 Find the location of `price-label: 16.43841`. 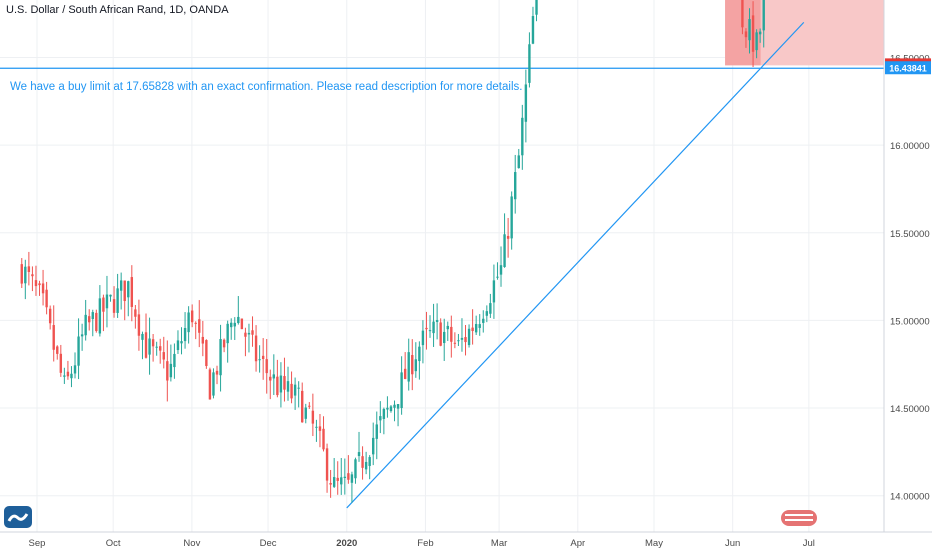

price-label: 16.43841 is located at coordinates (908, 69).